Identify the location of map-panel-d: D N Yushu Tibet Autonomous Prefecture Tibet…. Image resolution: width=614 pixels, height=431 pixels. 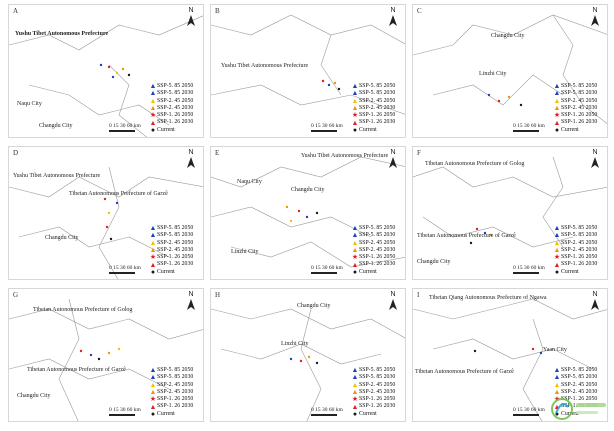
(106, 213).